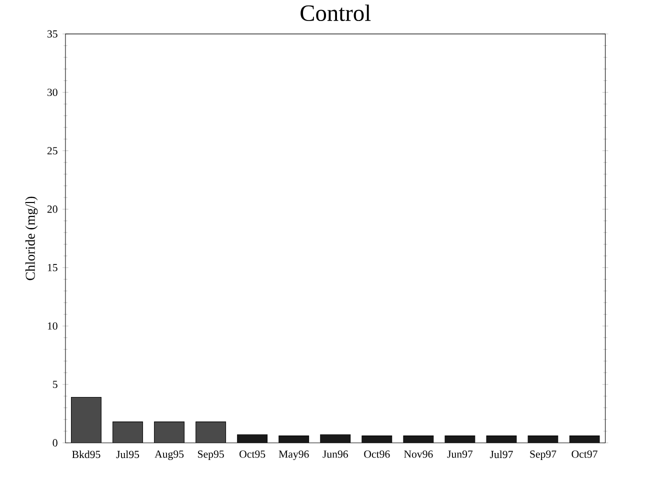 The width and height of the screenshot is (645, 481). I want to click on y-tick-label: 30, so click(52, 92).